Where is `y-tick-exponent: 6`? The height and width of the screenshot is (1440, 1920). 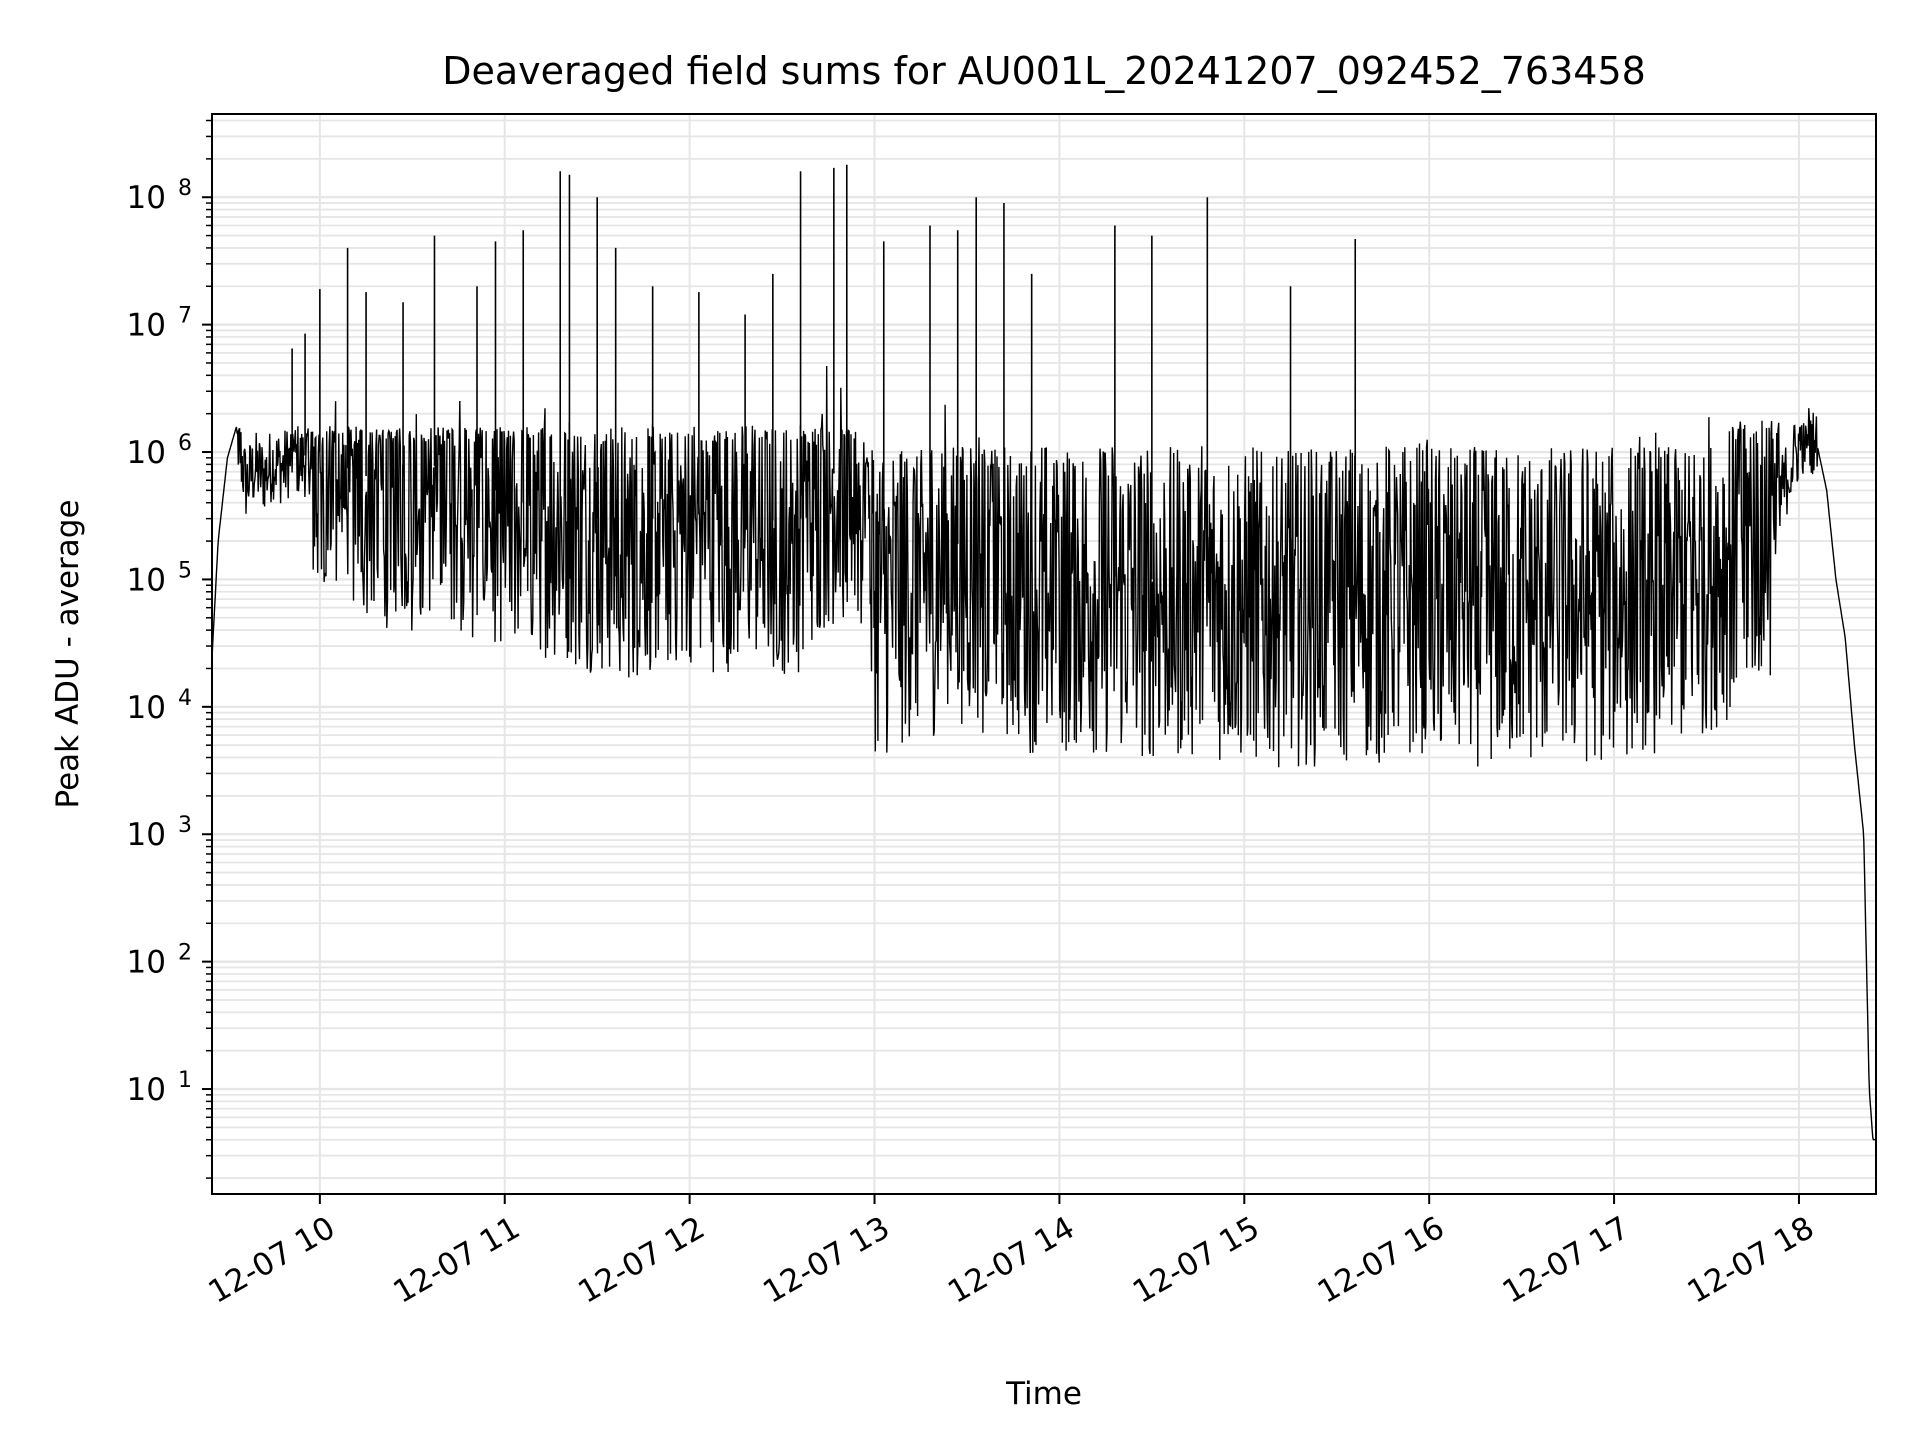 y-tick-exponent: 6 is located at coordinates (185, 443).